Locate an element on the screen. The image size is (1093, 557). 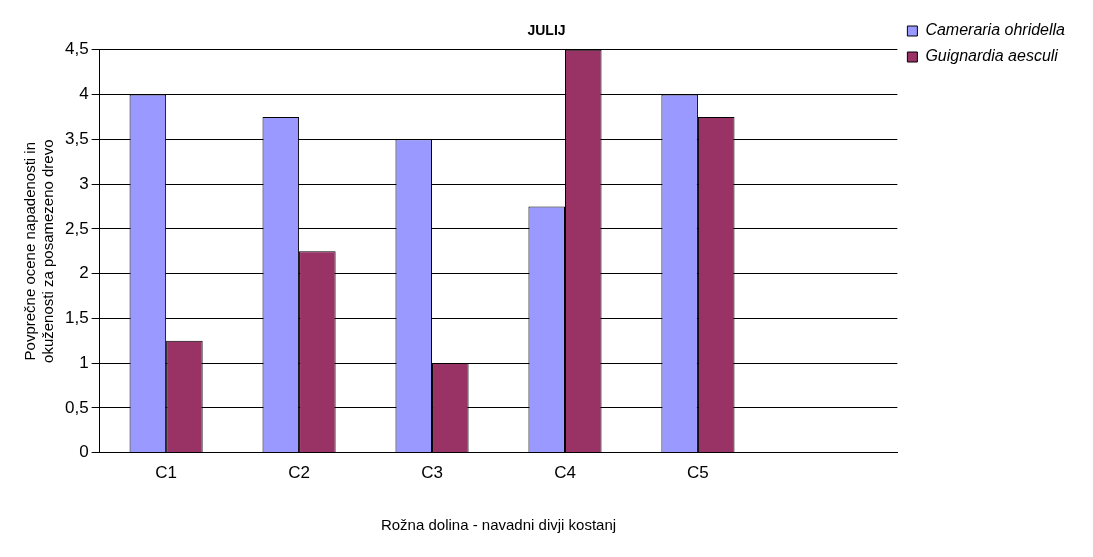
legend-label: Guignardia aesculi is located at coordinates (992, 56).